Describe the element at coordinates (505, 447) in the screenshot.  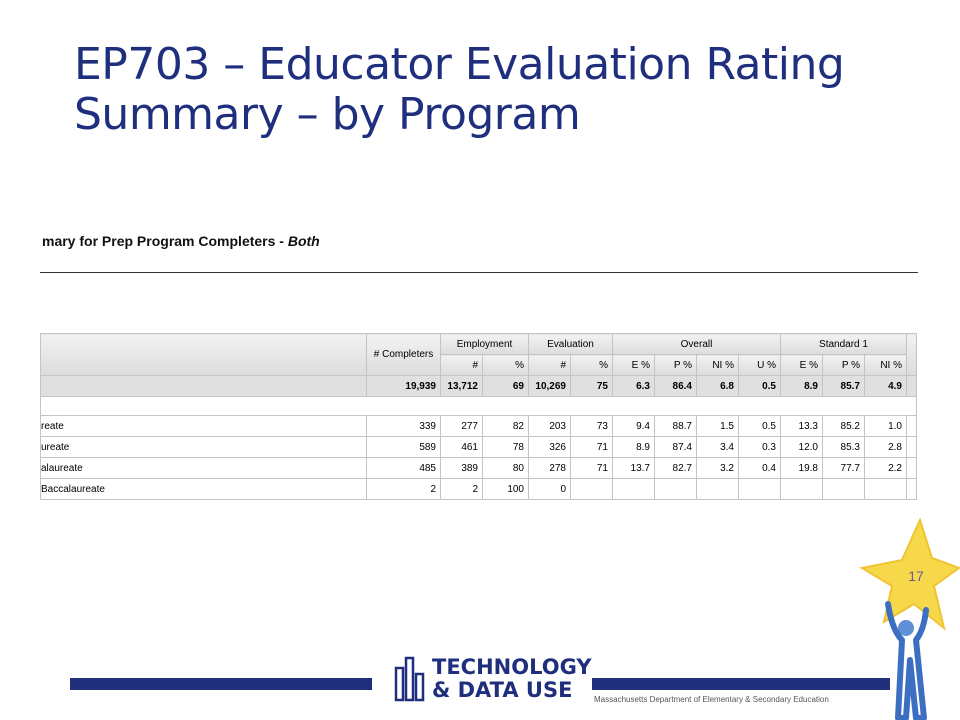
I see `table-cell: 78` at that location.